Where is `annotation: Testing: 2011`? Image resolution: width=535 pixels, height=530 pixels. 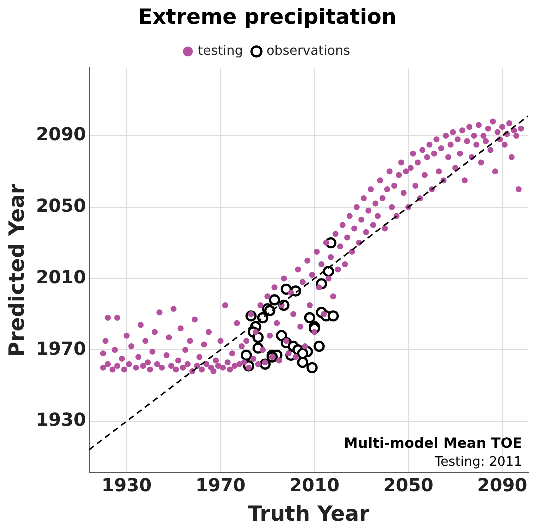 annotation: Testing: 2011 is located at coordinates (478, 462).